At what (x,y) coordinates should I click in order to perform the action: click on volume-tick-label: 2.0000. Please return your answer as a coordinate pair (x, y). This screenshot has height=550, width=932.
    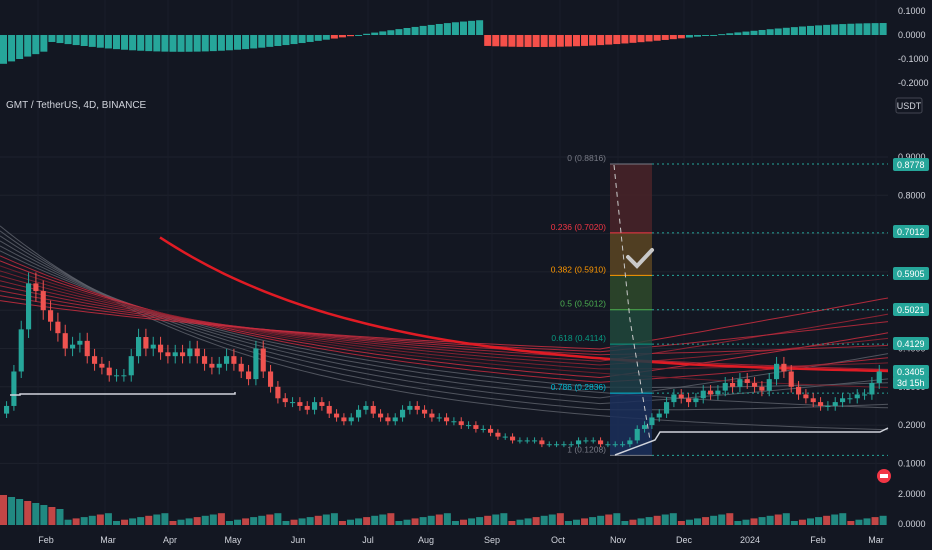
    Looking at the image, I should click on (912, 494).